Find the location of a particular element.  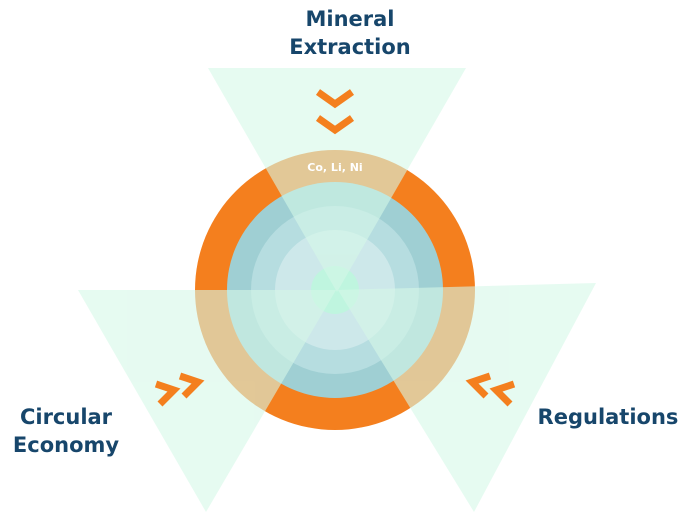

ring-label: Co, Li, Ni is located at coordinates (334, 167).